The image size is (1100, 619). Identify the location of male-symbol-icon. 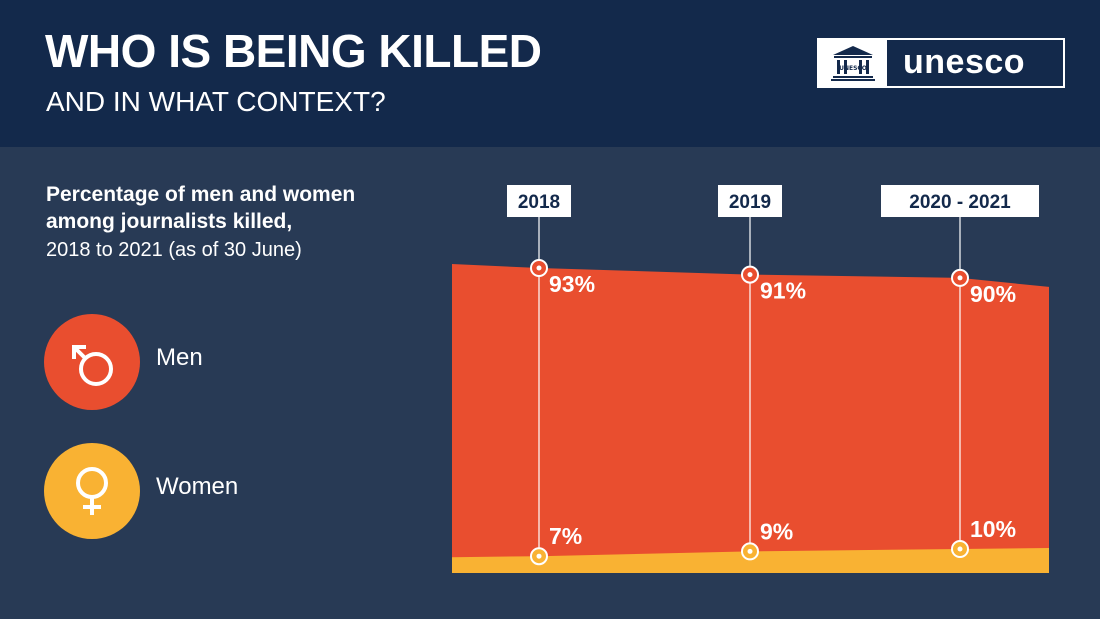
(92, 362).